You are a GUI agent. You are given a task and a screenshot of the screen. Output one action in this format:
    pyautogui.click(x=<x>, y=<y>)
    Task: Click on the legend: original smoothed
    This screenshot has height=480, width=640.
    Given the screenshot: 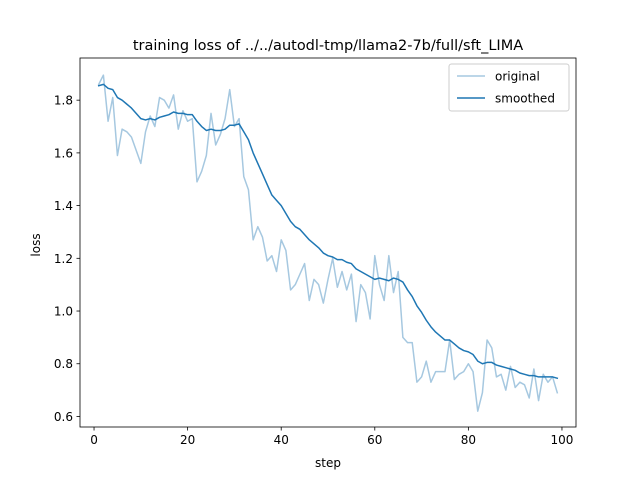 What is the action you would take?
    pyautogui.click(x=509, y=87)
    